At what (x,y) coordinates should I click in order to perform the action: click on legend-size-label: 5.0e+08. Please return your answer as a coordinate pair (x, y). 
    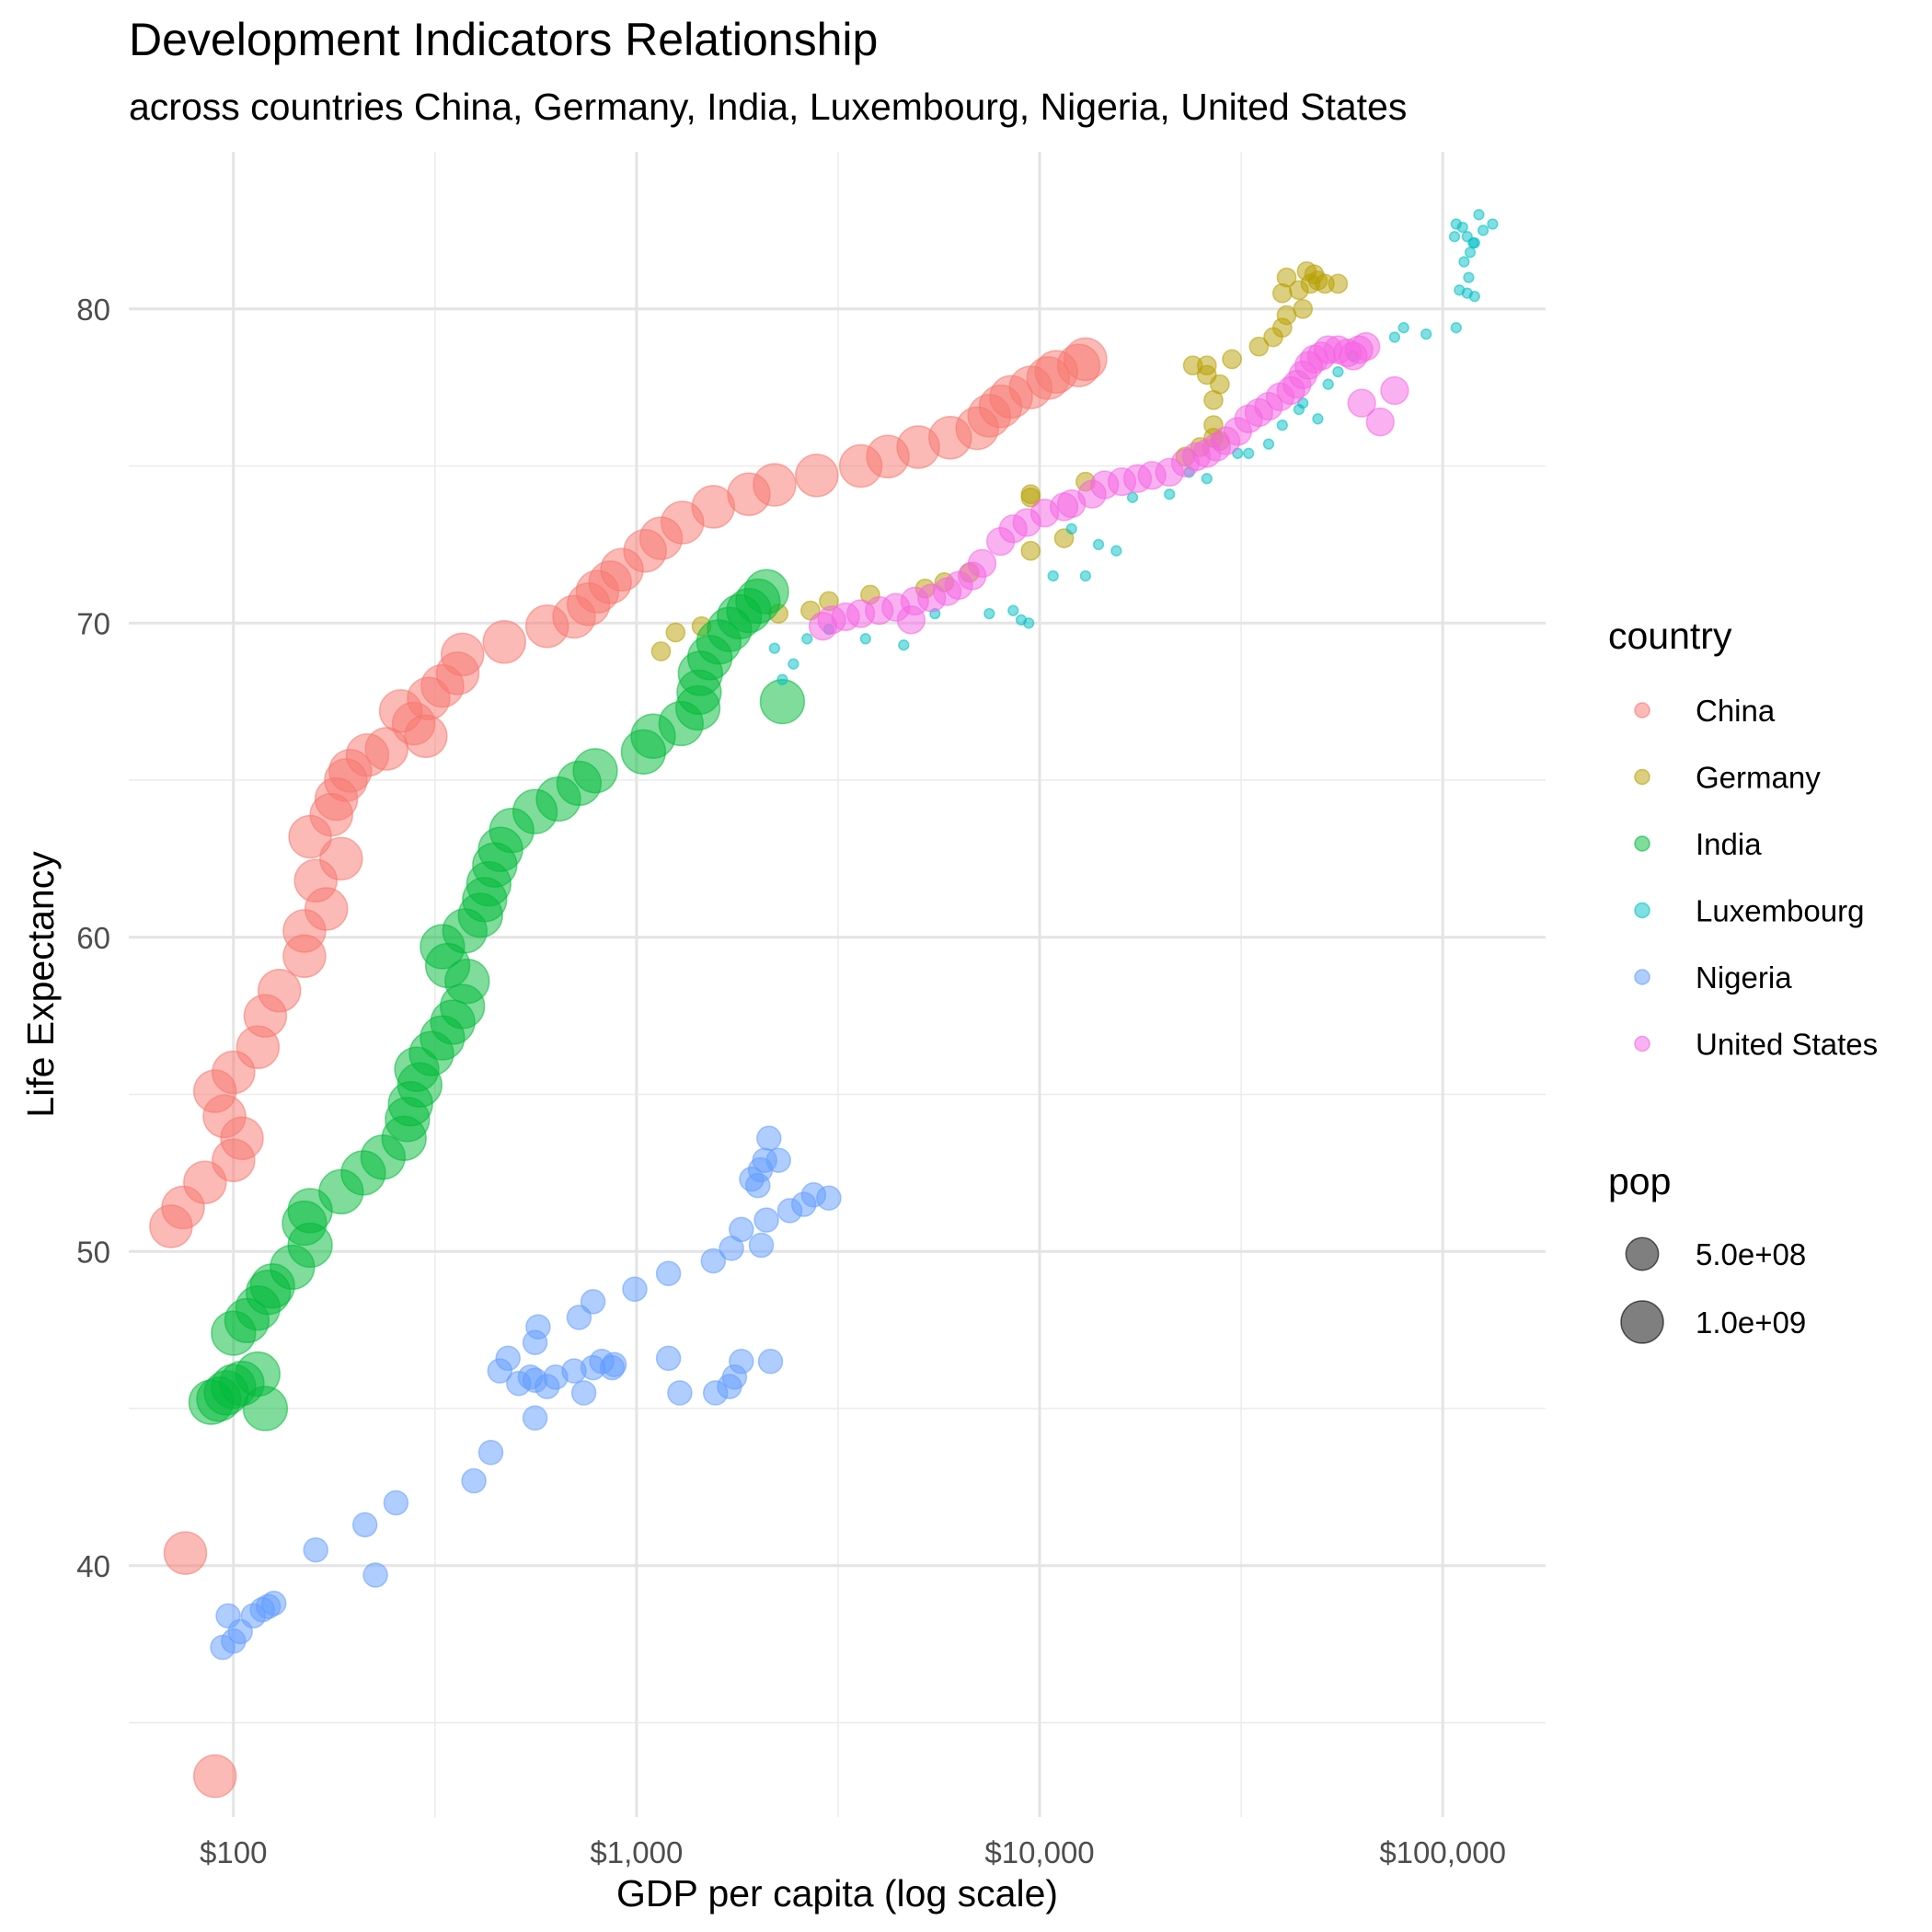
    Looking at the image, I should click on (1751, 1254).